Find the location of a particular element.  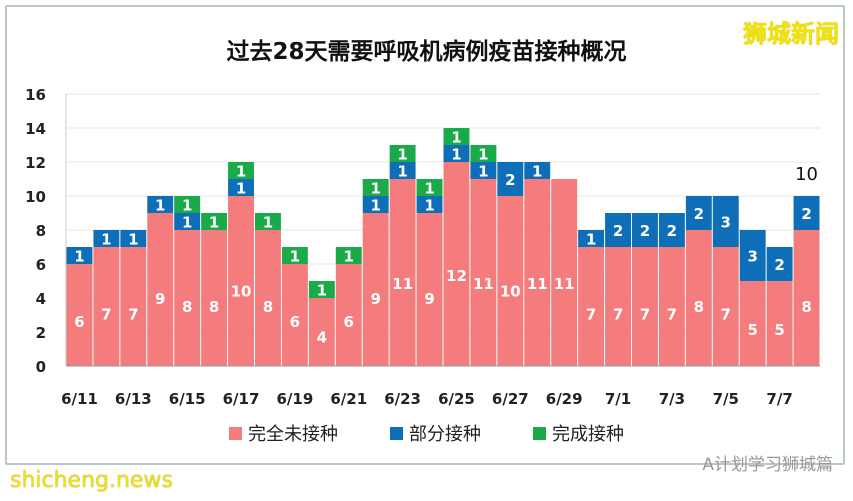

legend-item-partial: 部分接种 is located at coordinates (435, 433).